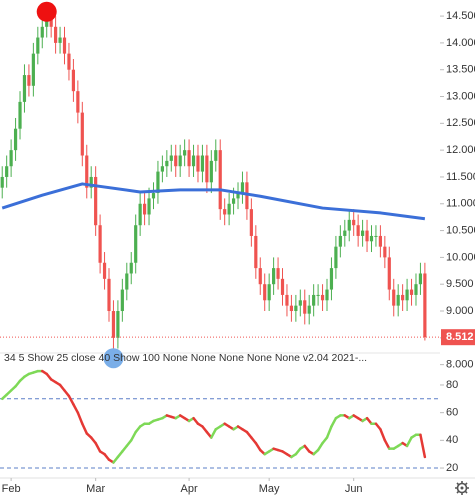  I want to click on last-price-box, so click(458, 337).